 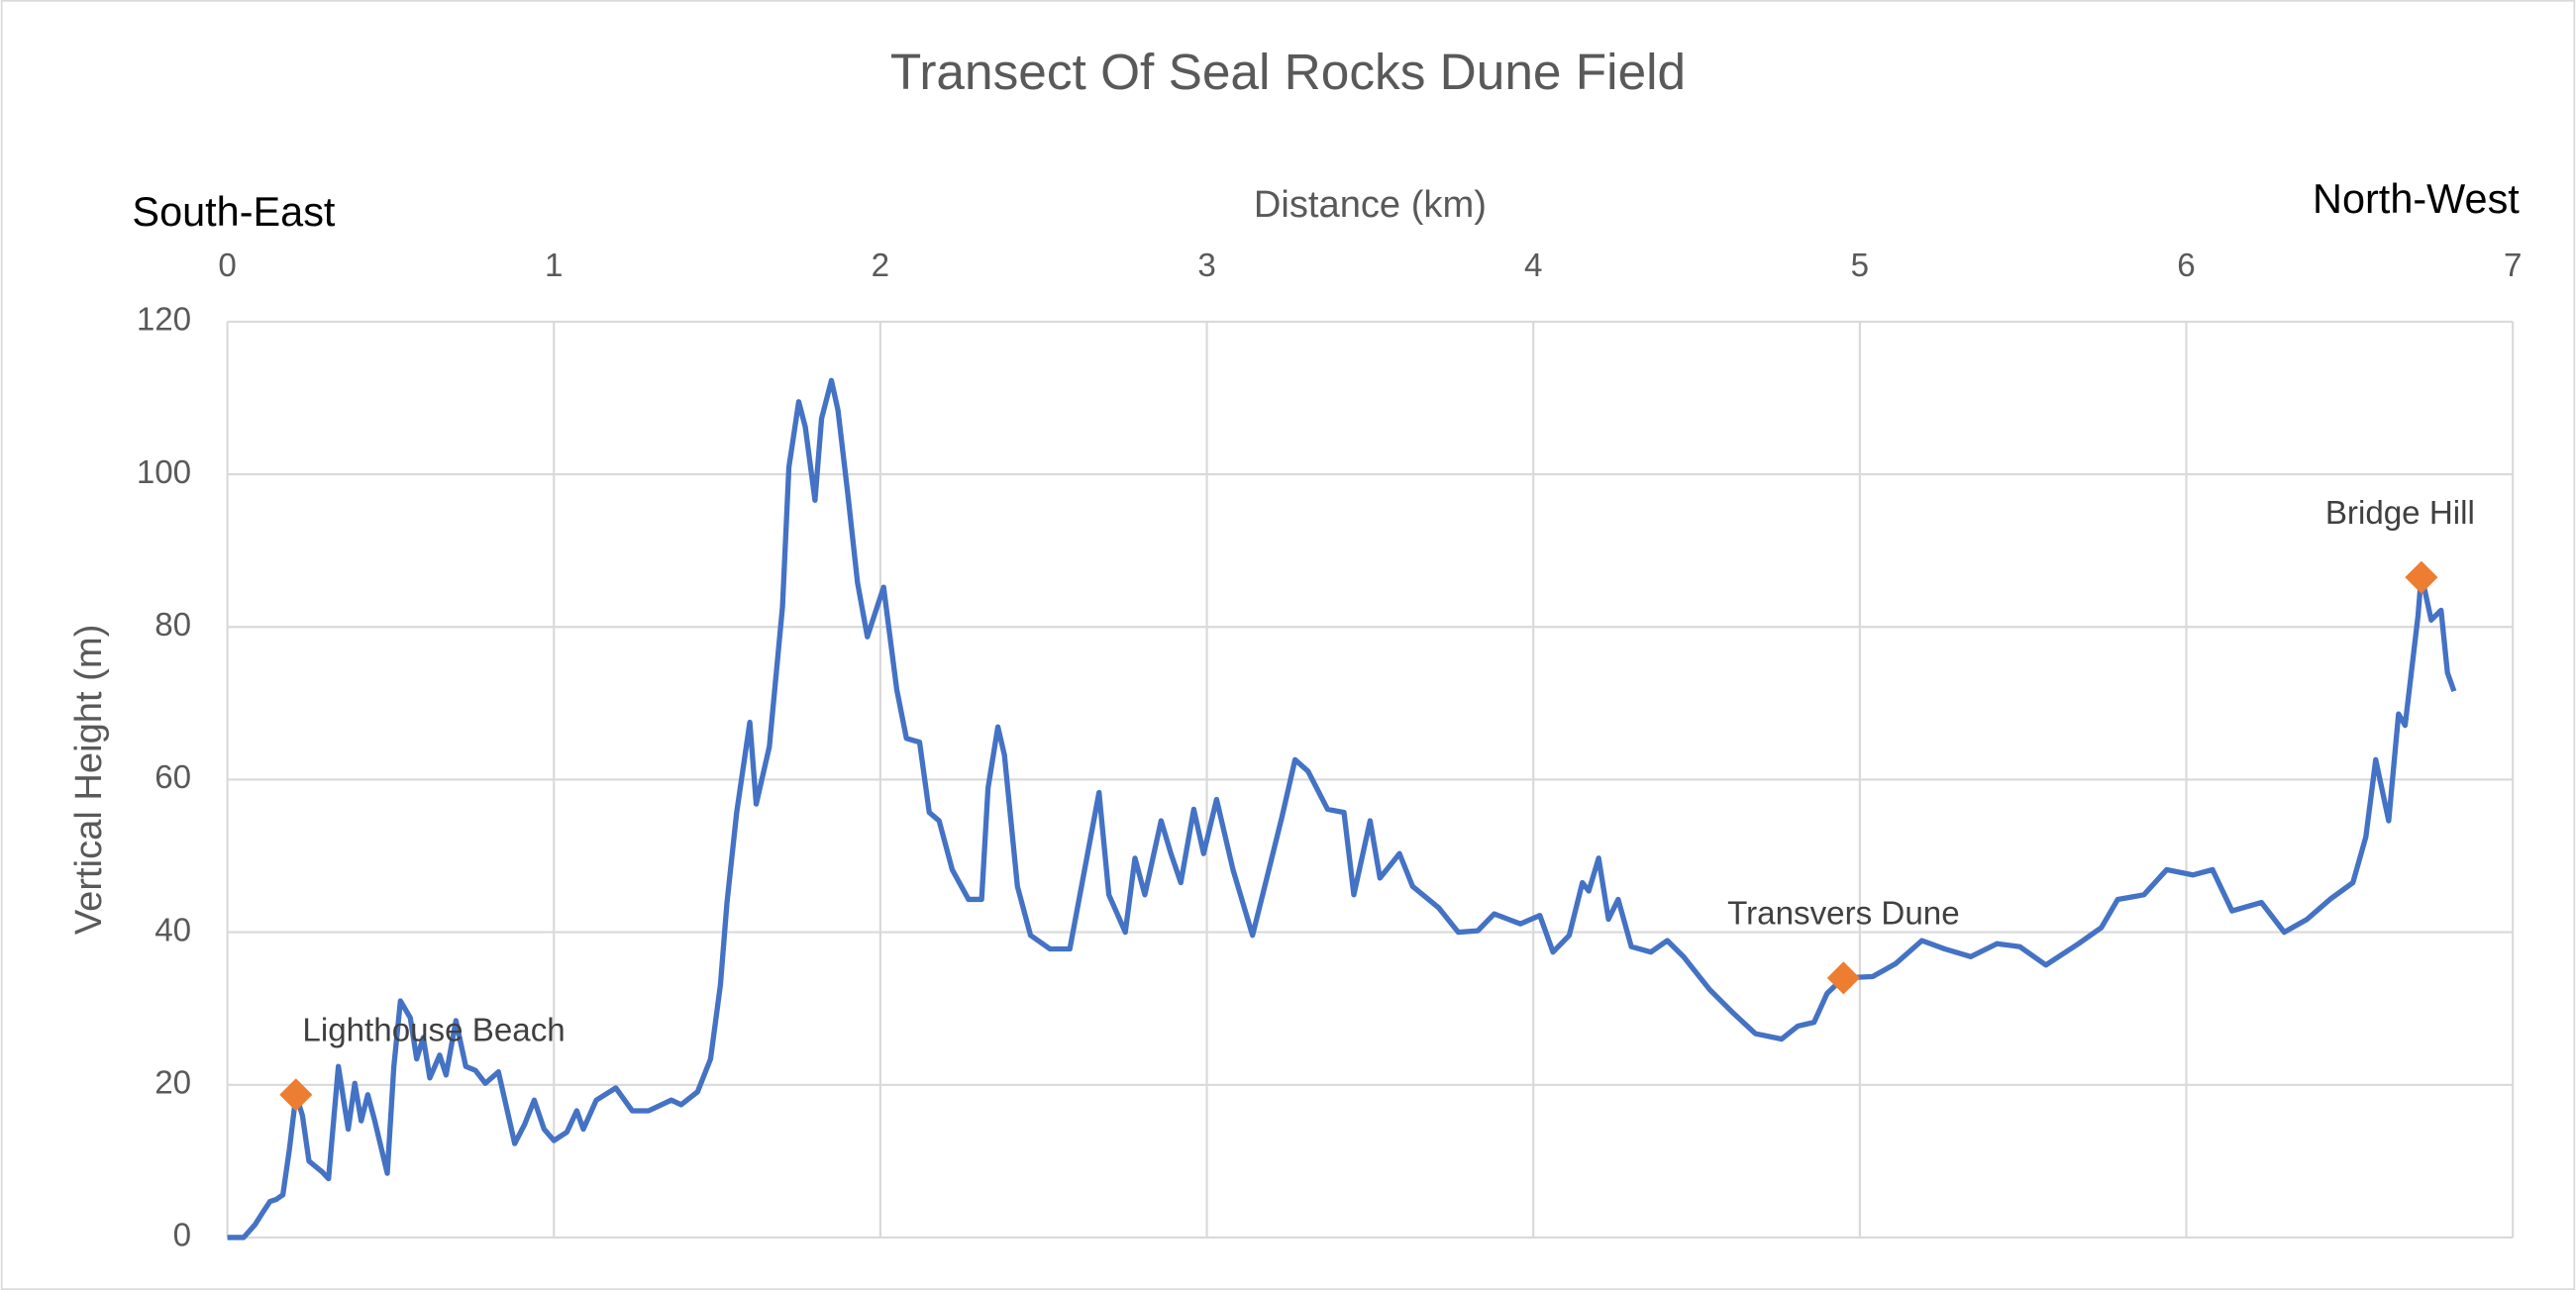 I want to click on left-label: South-East, so click(x=233, y=212).